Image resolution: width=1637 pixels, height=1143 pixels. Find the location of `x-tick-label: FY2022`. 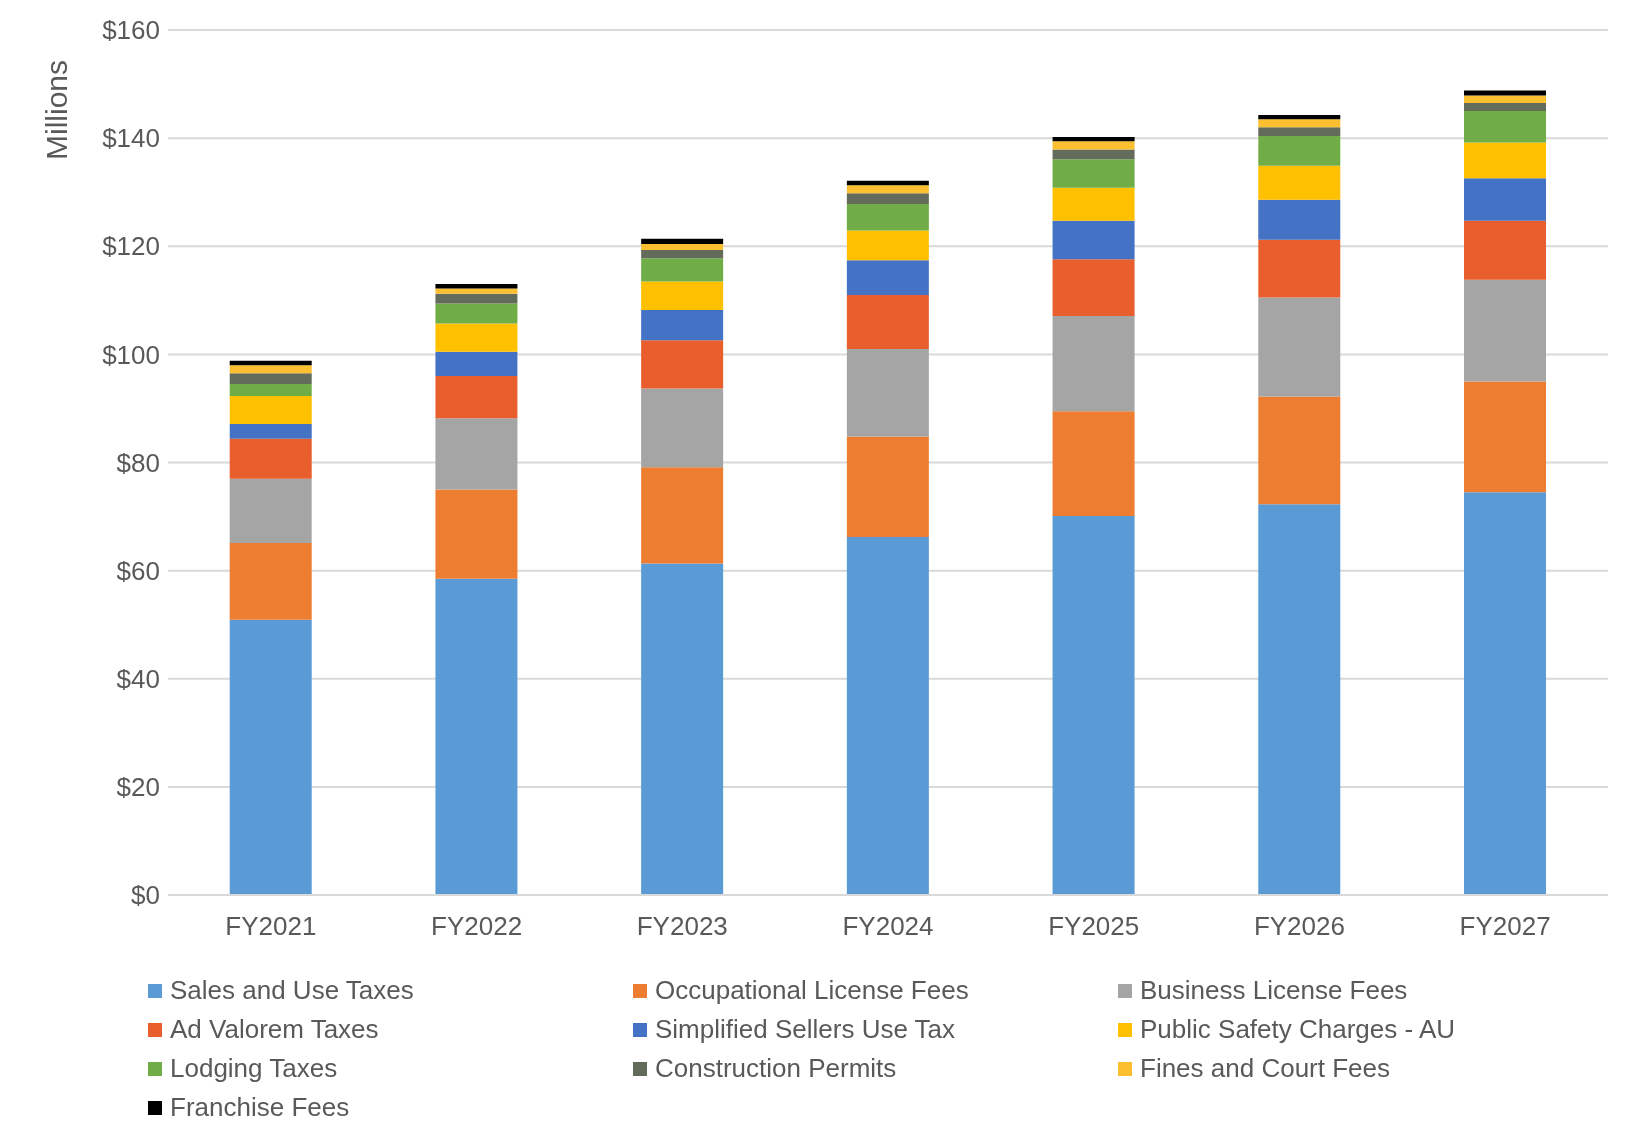

x-tick-label: FY2022 is located at coordinates (477, 926).